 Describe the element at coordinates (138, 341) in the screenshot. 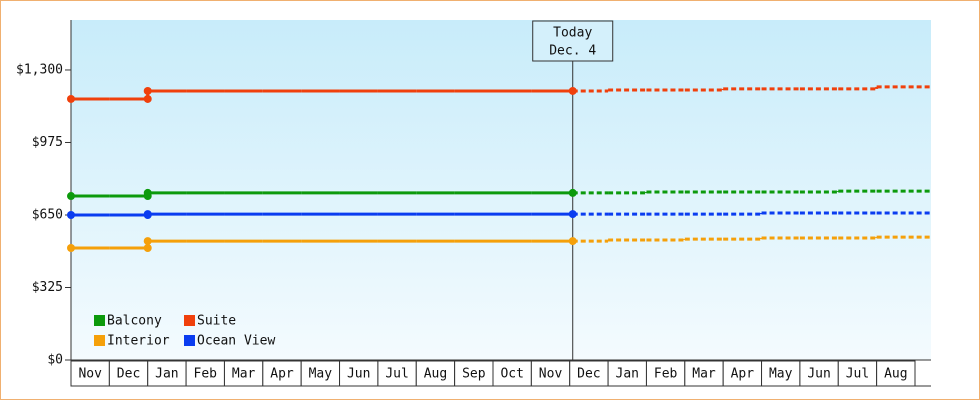

I see `legend-label: Interior` at that location.